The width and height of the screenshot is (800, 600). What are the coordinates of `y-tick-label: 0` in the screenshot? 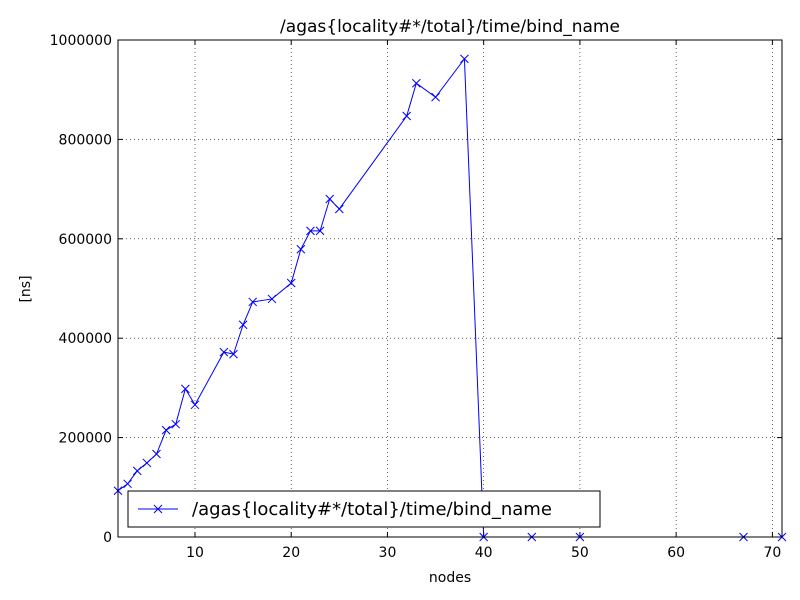 It's located at (107, 538).